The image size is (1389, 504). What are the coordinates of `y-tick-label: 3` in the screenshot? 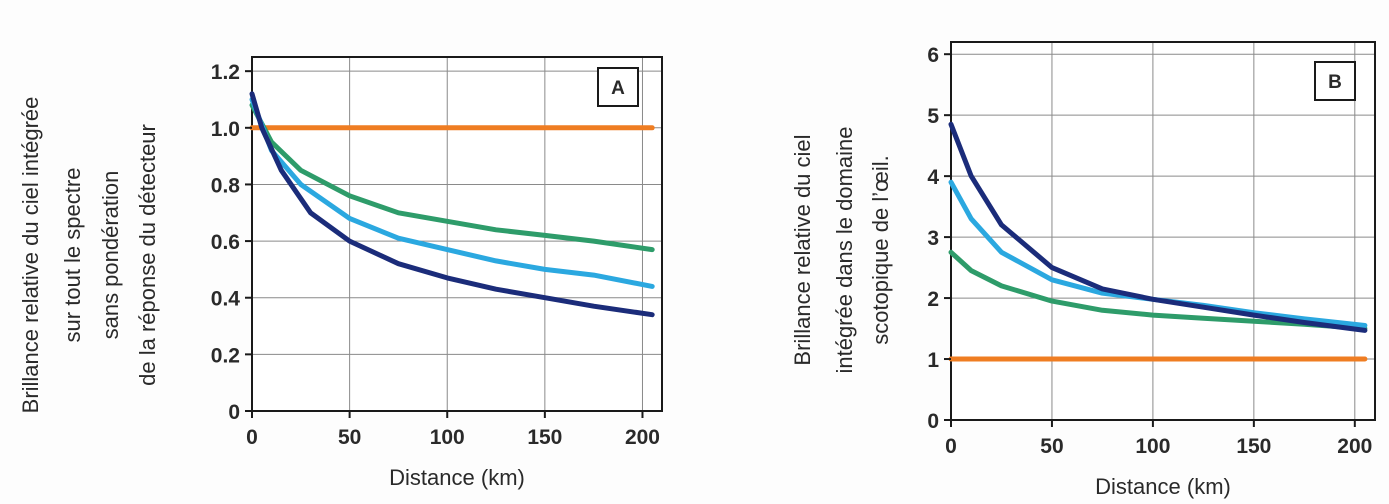 It's located at (933, 238).